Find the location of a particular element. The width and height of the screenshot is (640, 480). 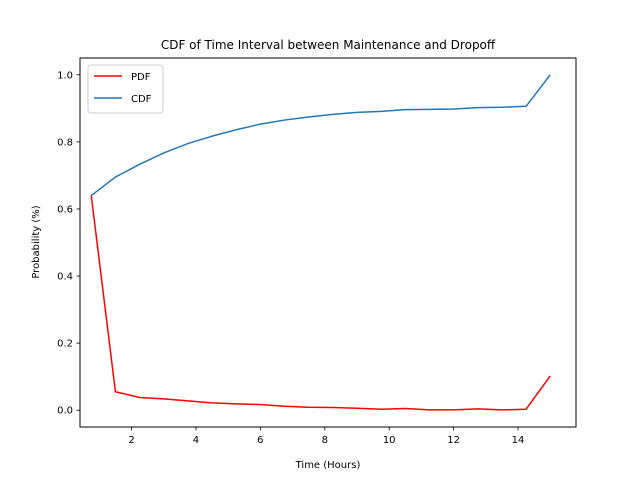

x-tick-label: 4 is located at coordinates (196, 440).